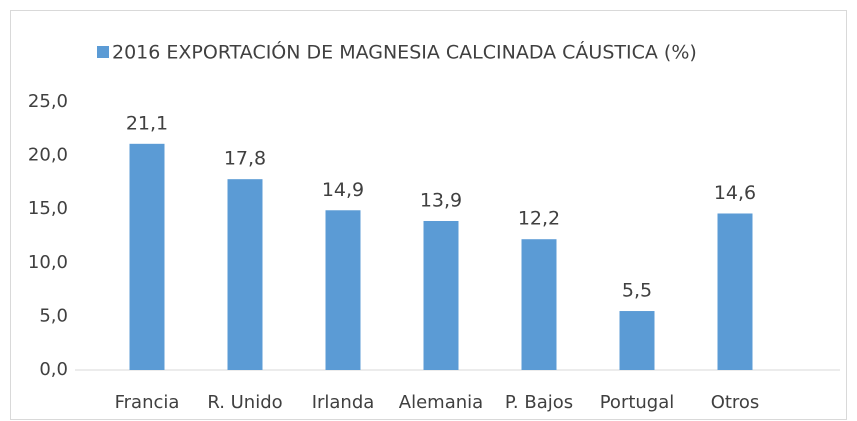 This screenshot has width=857, height=421. Describe the element at coordinates (48, 101) in the screenshot. I see `y-tick-label: 25,0` at that location.